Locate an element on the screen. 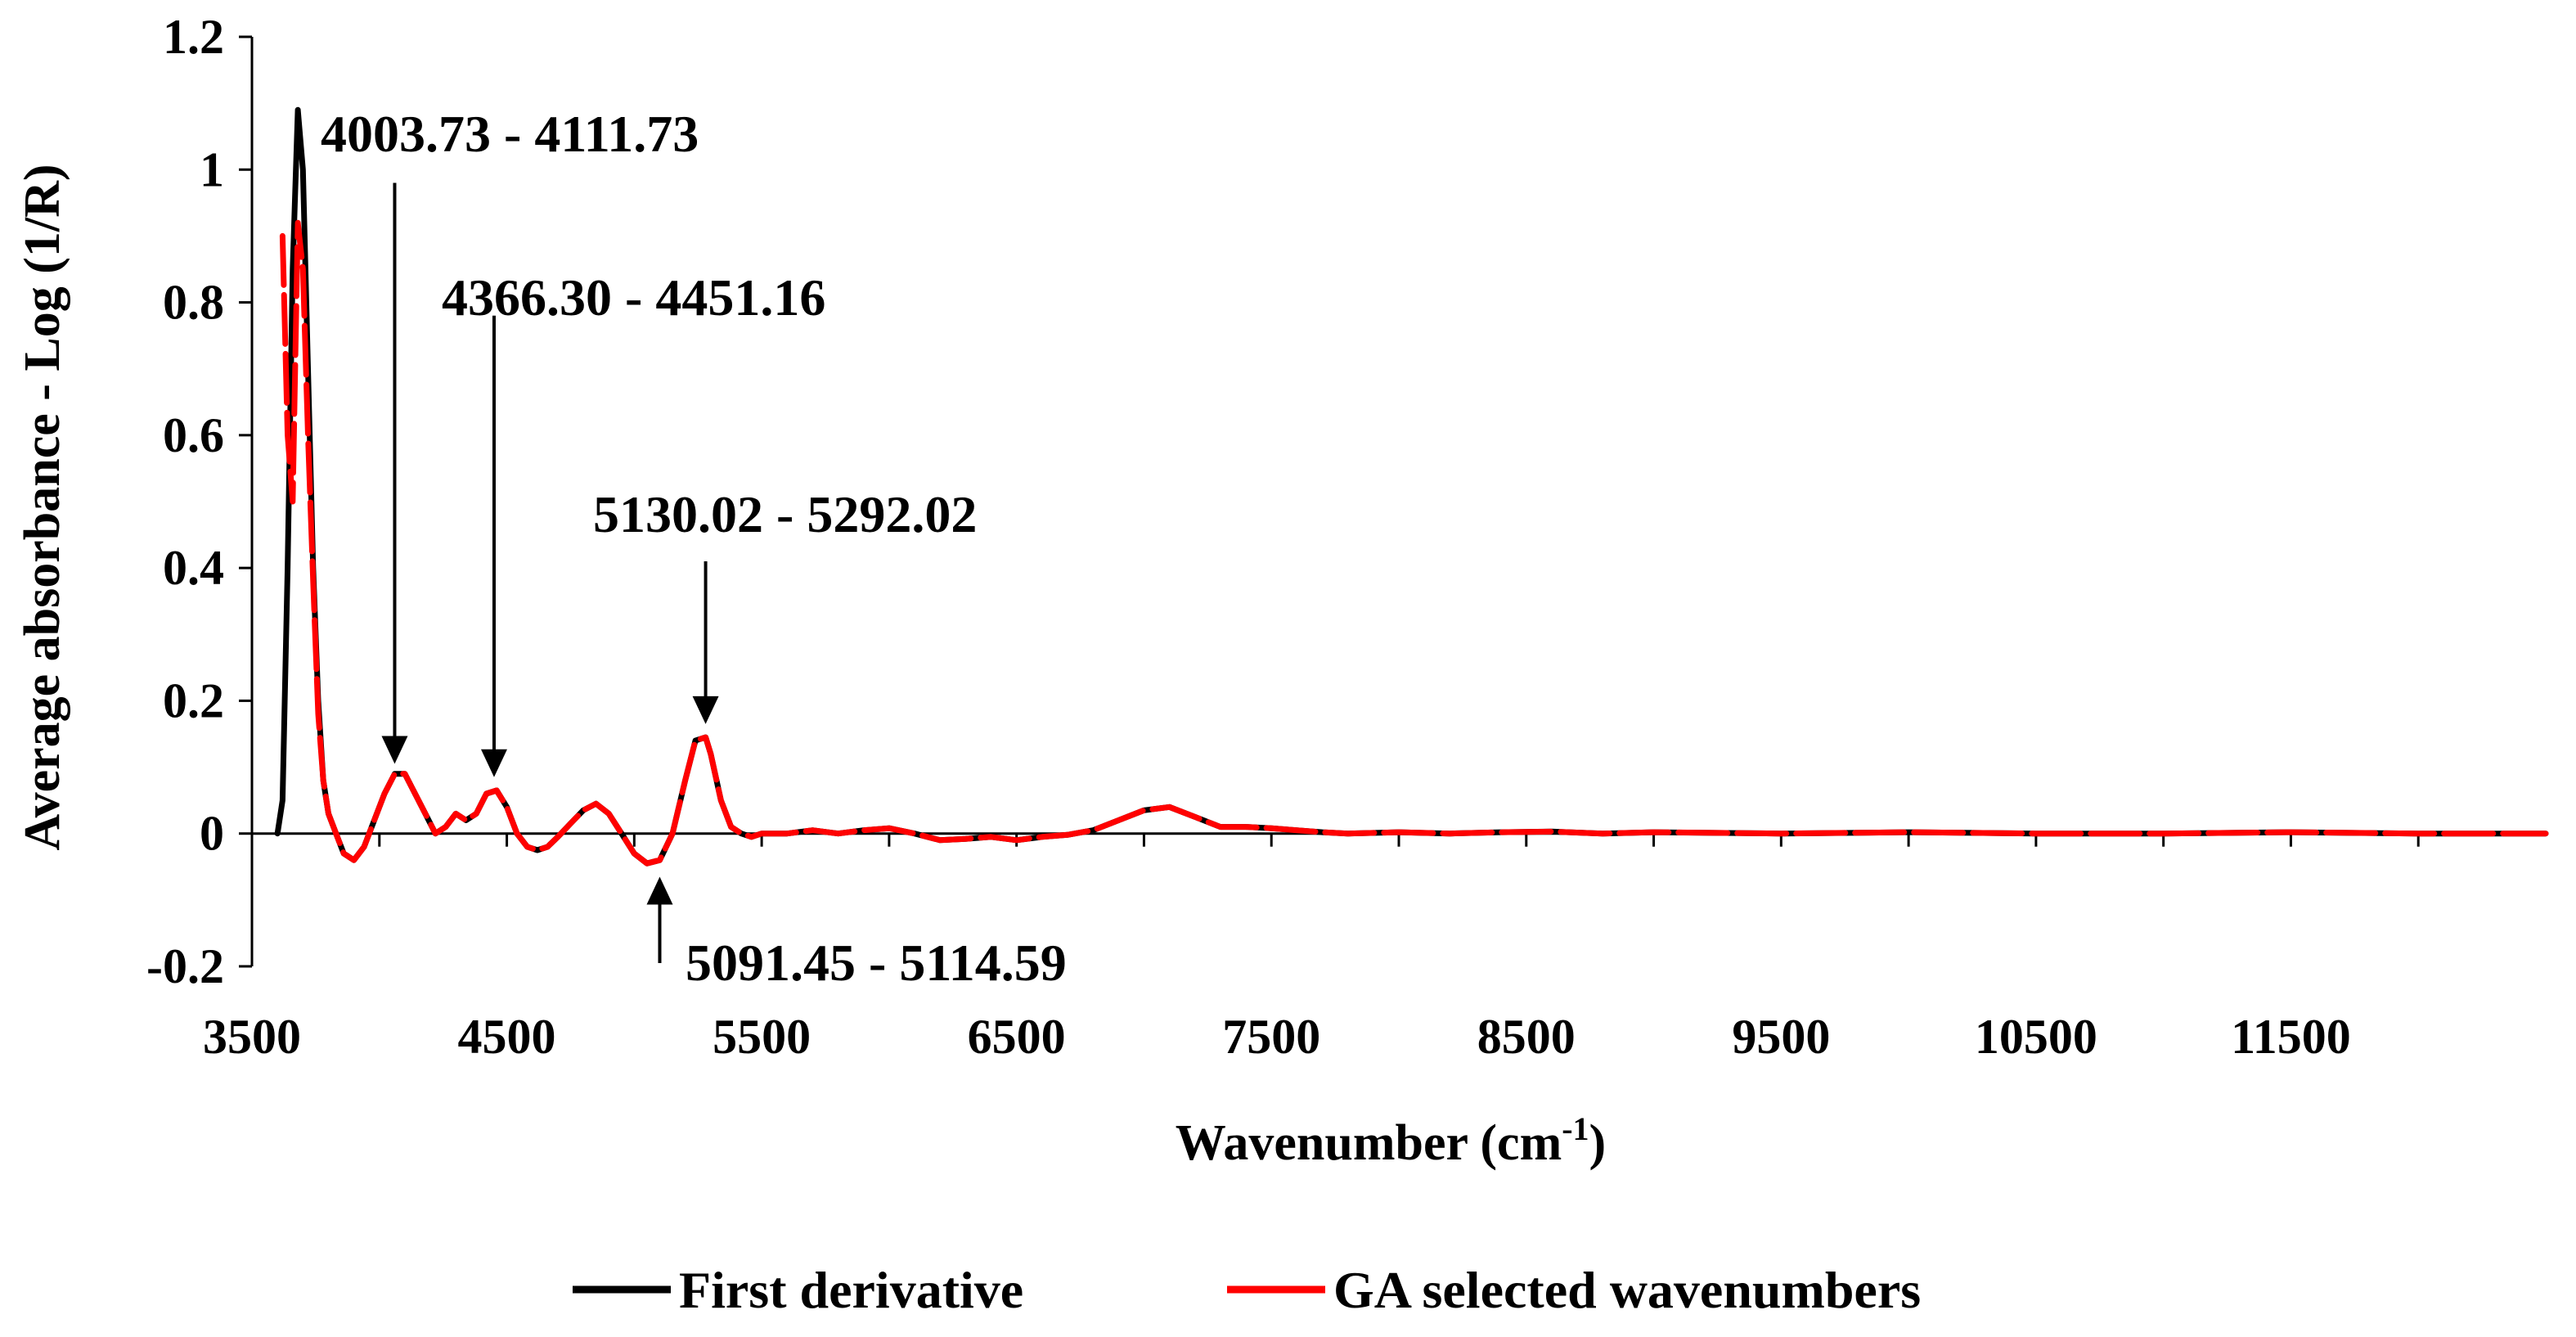 The height and width of the screenshot is (1337, 2576). x-axis-title: Wavenumber (cm-1) is located at coordinates (1391, 1140).